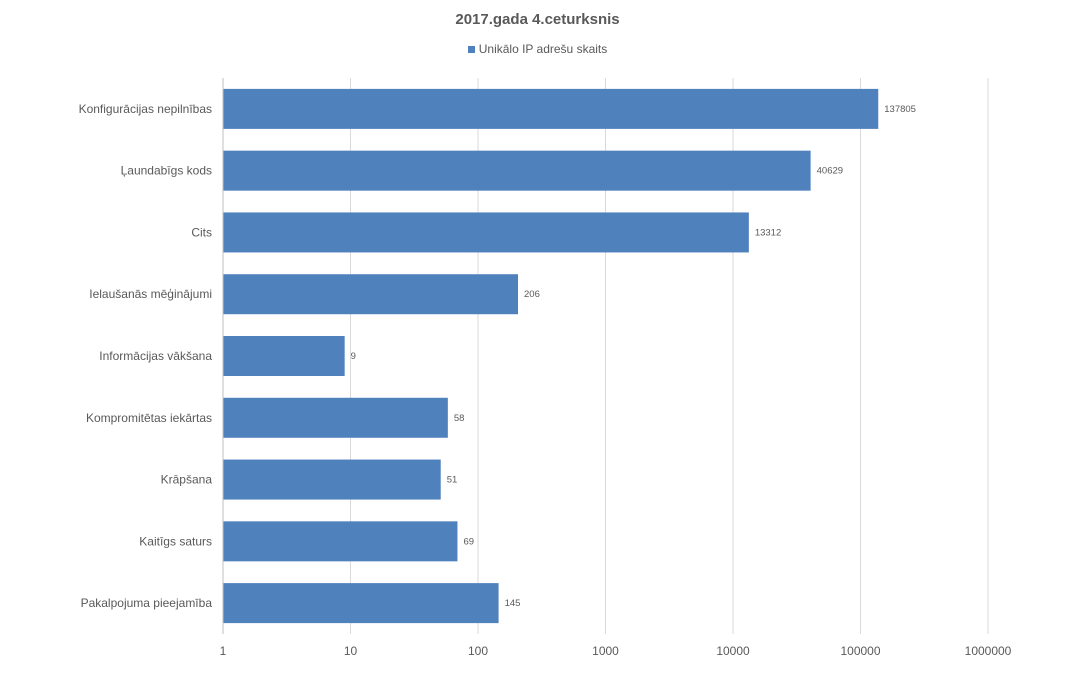 Image resolution: width=1075 pixels, height=681 pixels. Describe the element at coordinates (201, 232) in the screenshot. I see `category-label: Cits` at that location.